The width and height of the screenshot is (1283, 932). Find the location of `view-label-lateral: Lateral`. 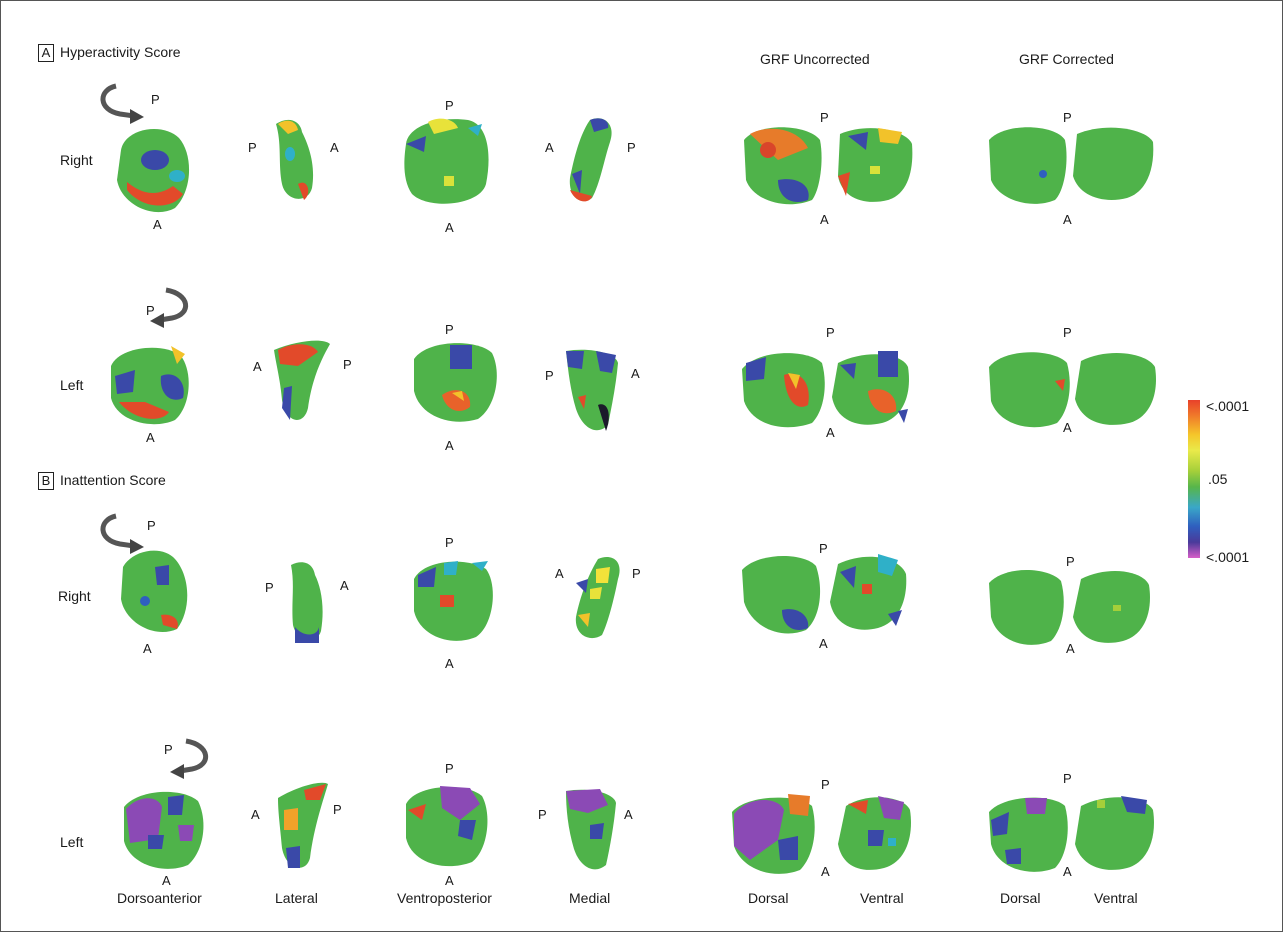

view-label-lateral: Lateral is located at coordinates (296, 898).